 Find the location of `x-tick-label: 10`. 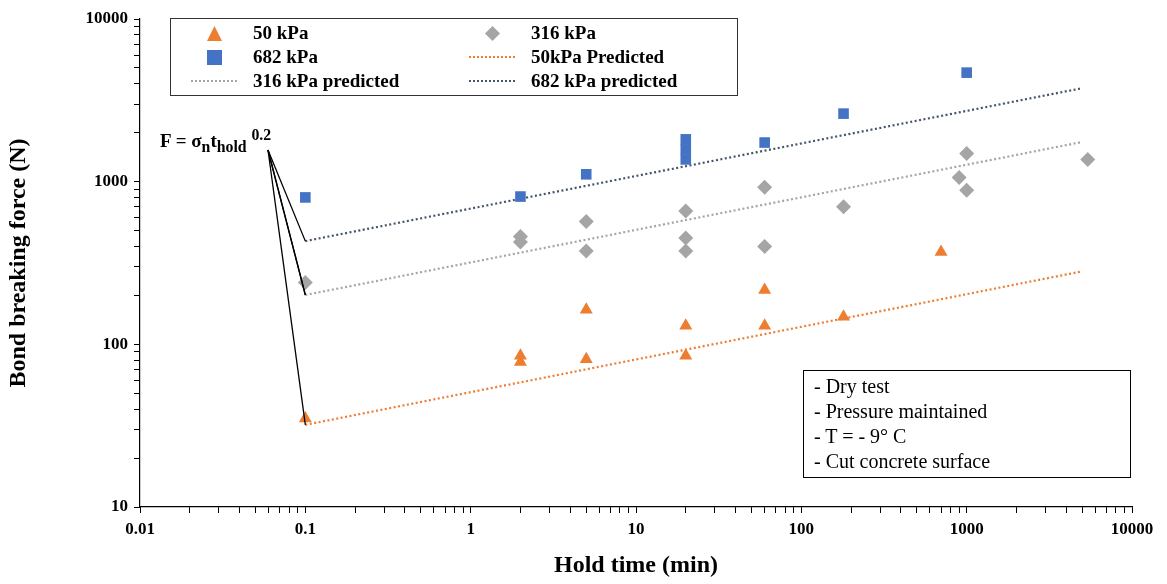

x-tick-label: 10 is located at coordinates (636, 528).